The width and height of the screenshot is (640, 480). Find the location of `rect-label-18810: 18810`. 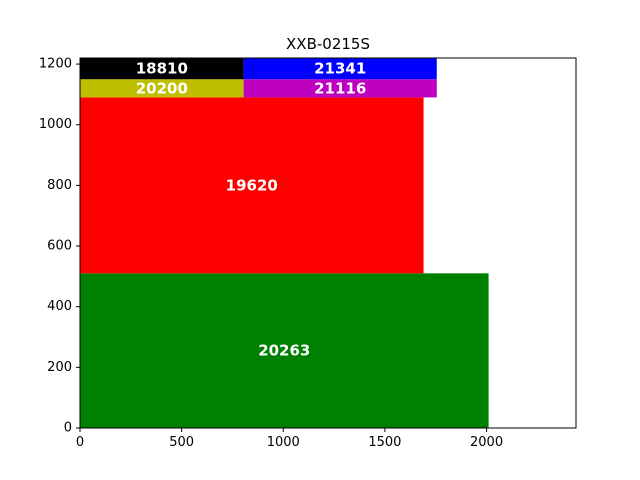

rect-label-18810: 18810 is located at coordinates (162, 69).